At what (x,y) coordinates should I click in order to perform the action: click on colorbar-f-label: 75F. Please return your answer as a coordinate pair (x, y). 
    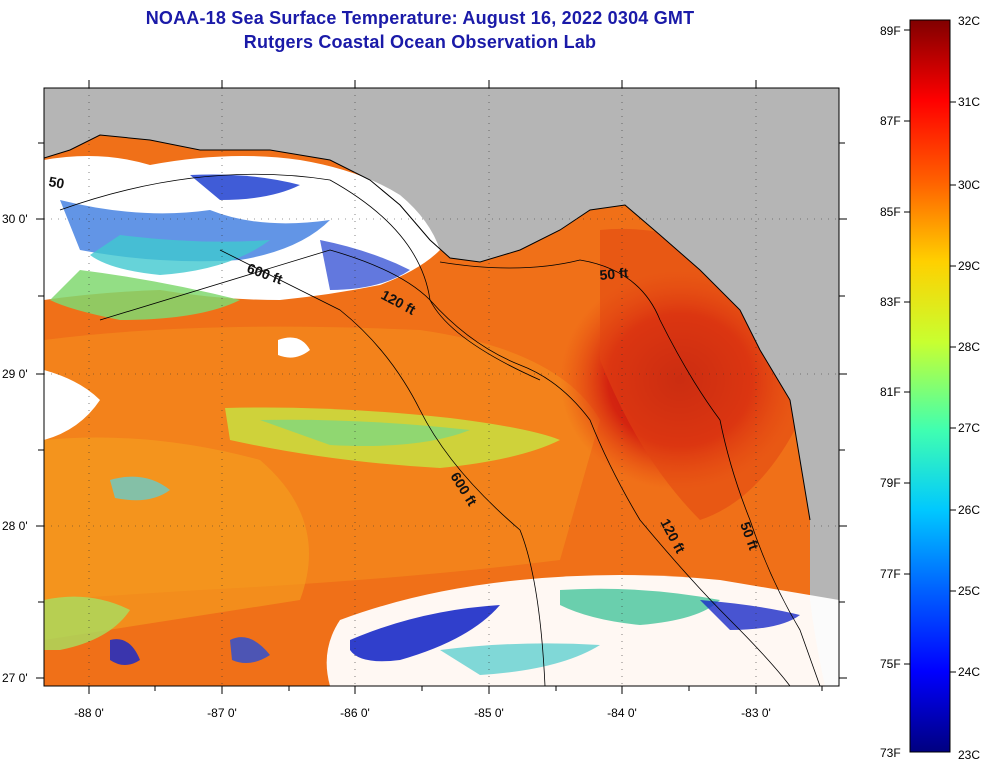
    Looking at the image, I should click on (890, 664).